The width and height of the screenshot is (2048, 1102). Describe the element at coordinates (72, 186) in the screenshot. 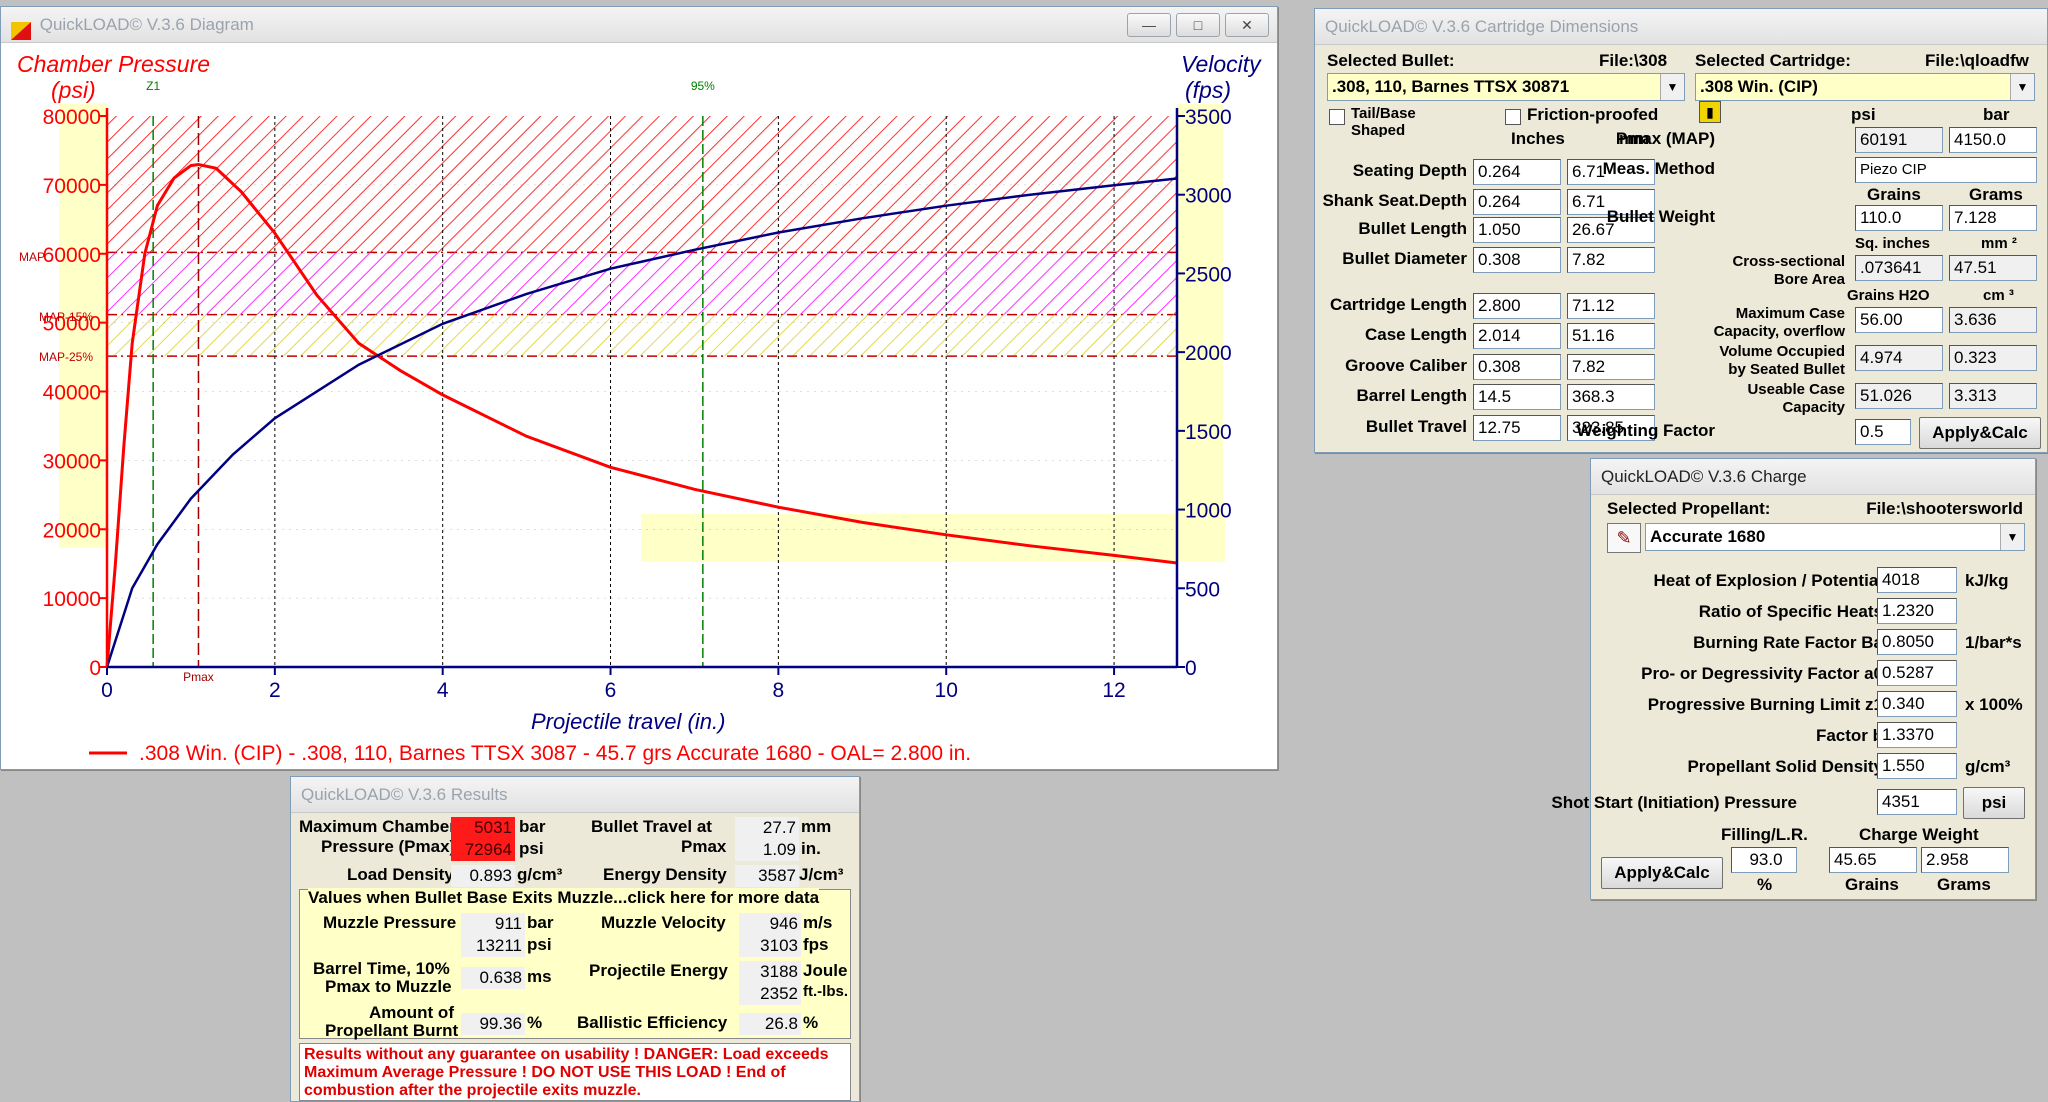

I see `y-tick-label: 70000` at that location.